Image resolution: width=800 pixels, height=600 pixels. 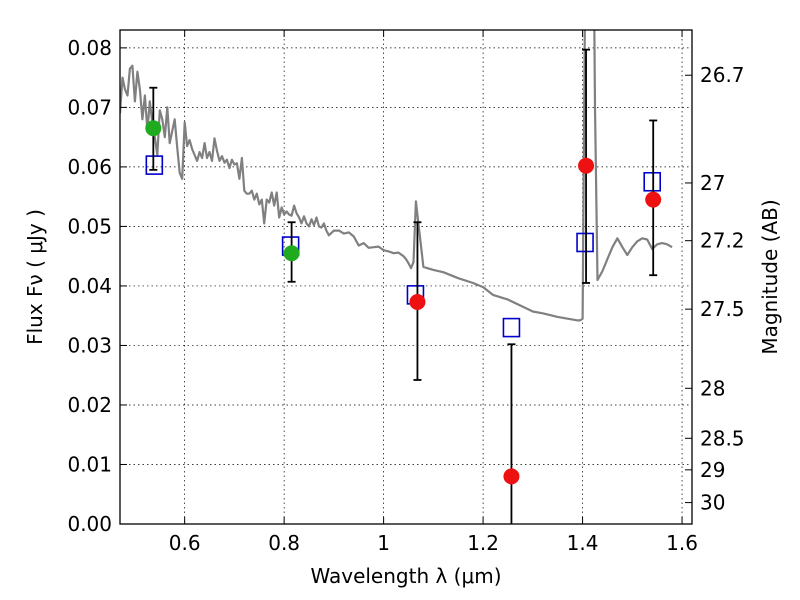 I want to click on x-tick-label: 1, so click(x=383, y=543).